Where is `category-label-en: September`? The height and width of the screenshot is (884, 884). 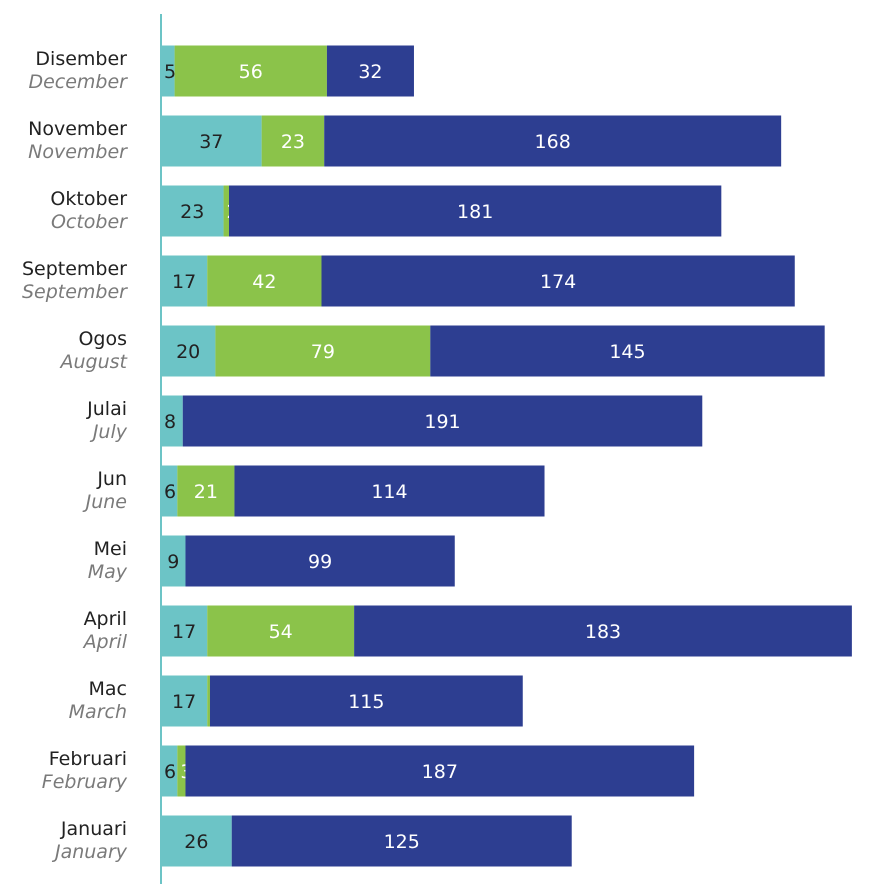 category-label-en: September is located at coordinates (75, 292).